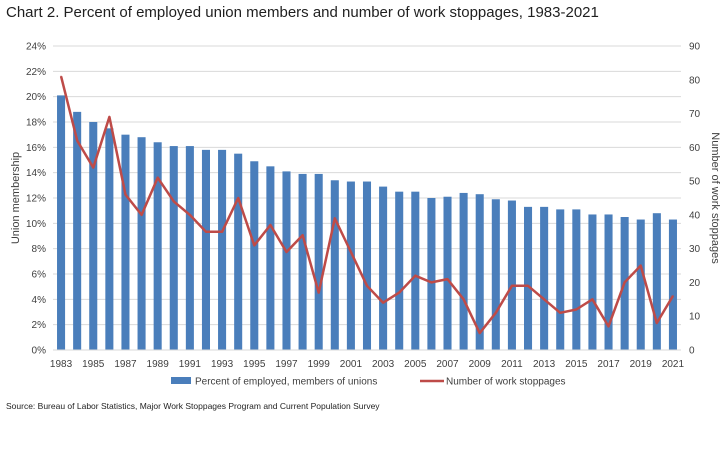 This screenshot has height=469, width=720. Describe the element at coordinates (695, 114) in the screenshot. I see `y2-tick-label: 70` at that location.